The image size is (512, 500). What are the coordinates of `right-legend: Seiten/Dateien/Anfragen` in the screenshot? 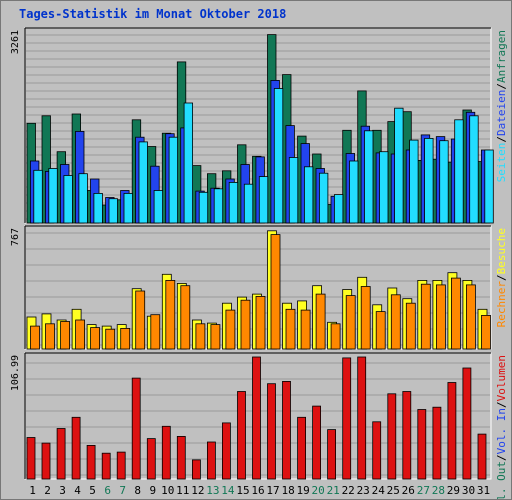 It's located at (501, 106).